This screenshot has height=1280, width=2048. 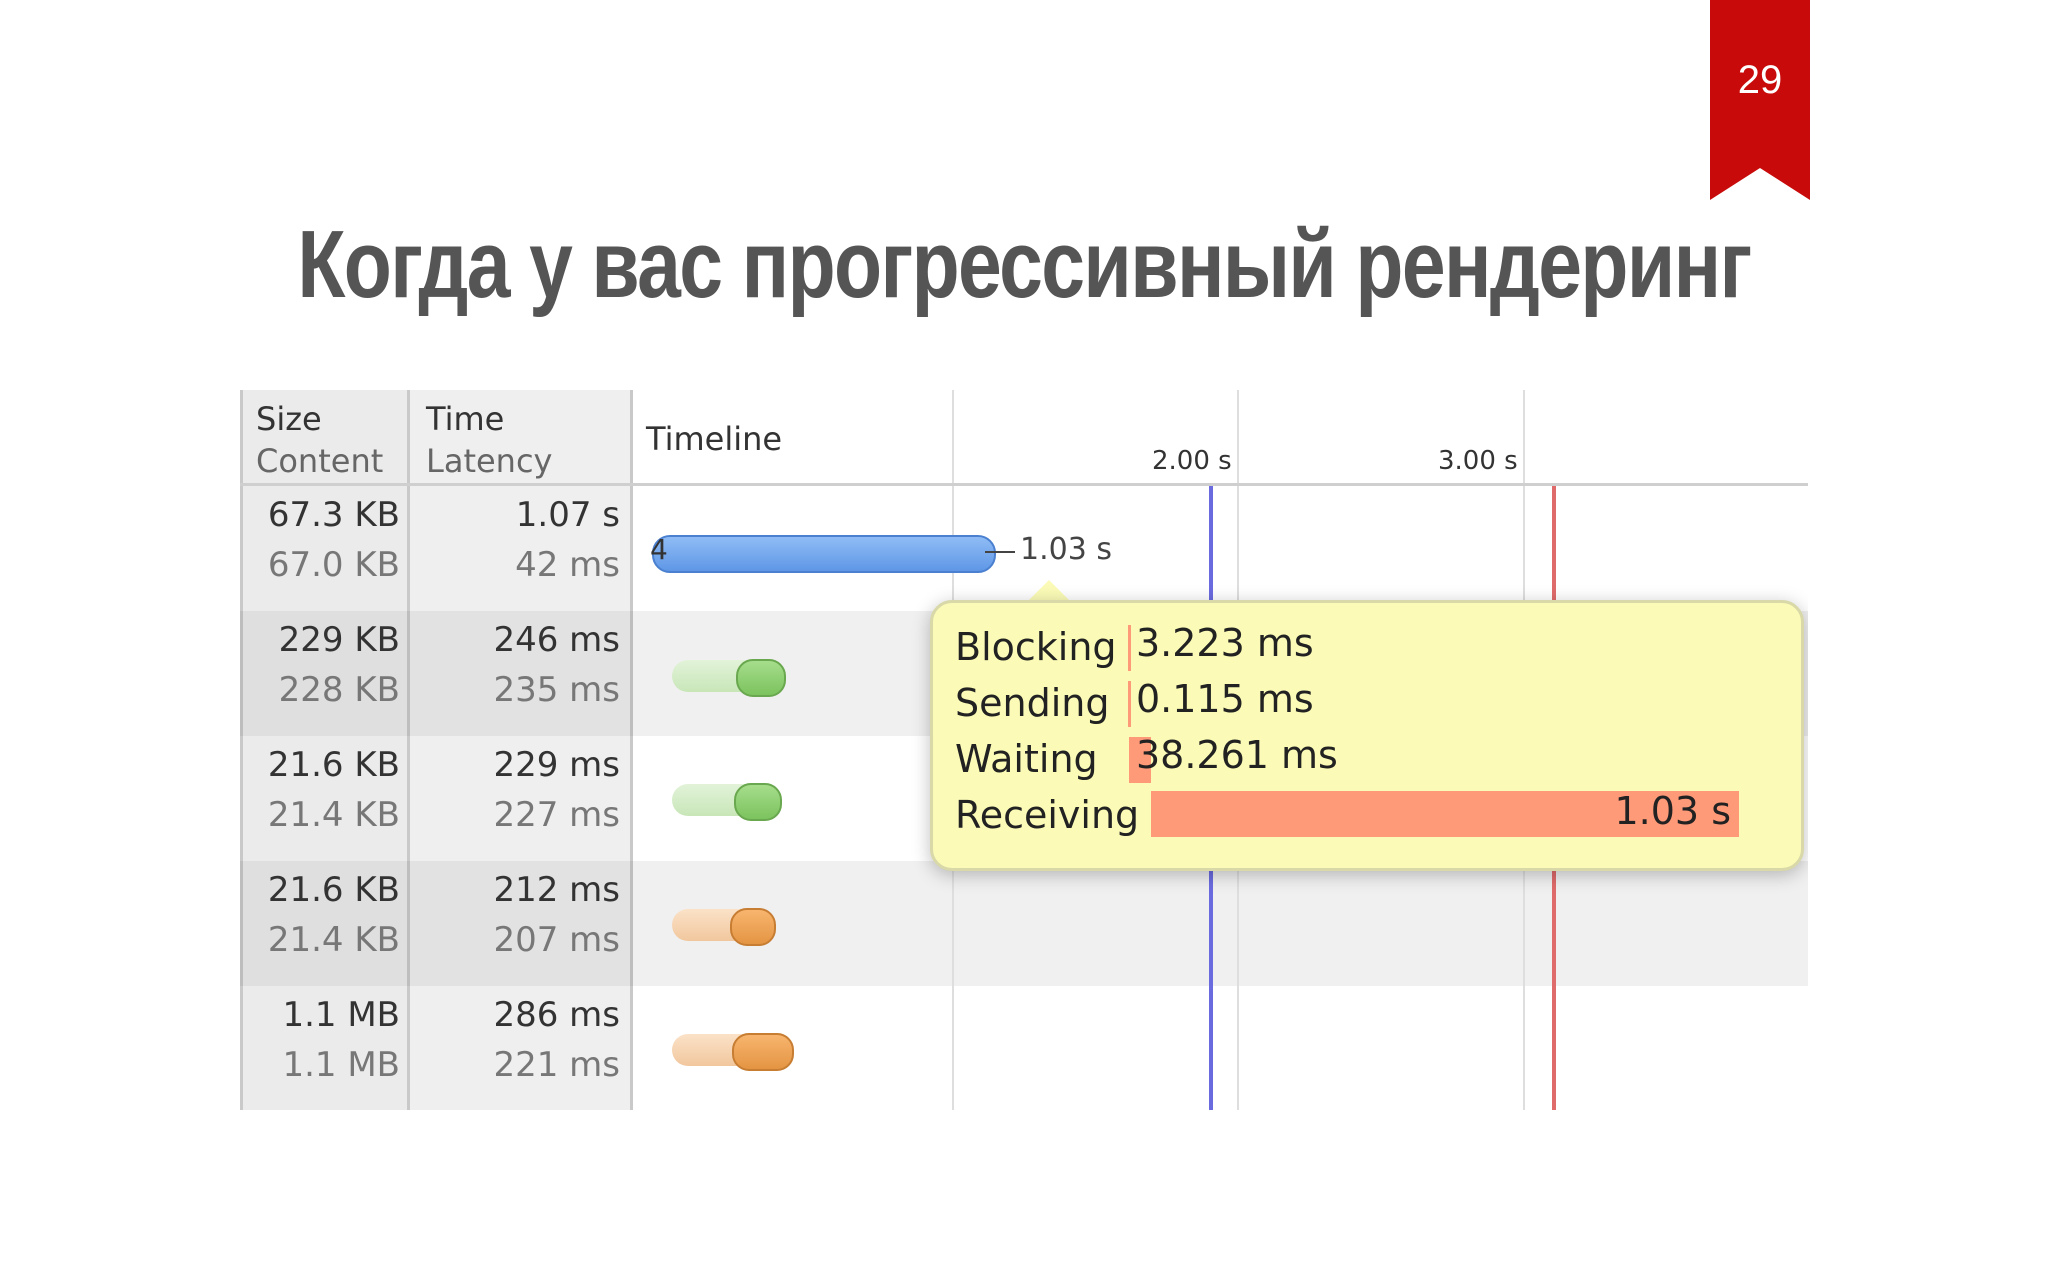 What do you see at coordinates (556, 640) in the screenshot?
I see `time-value: 246 ms` at bounding box center [556, 640].